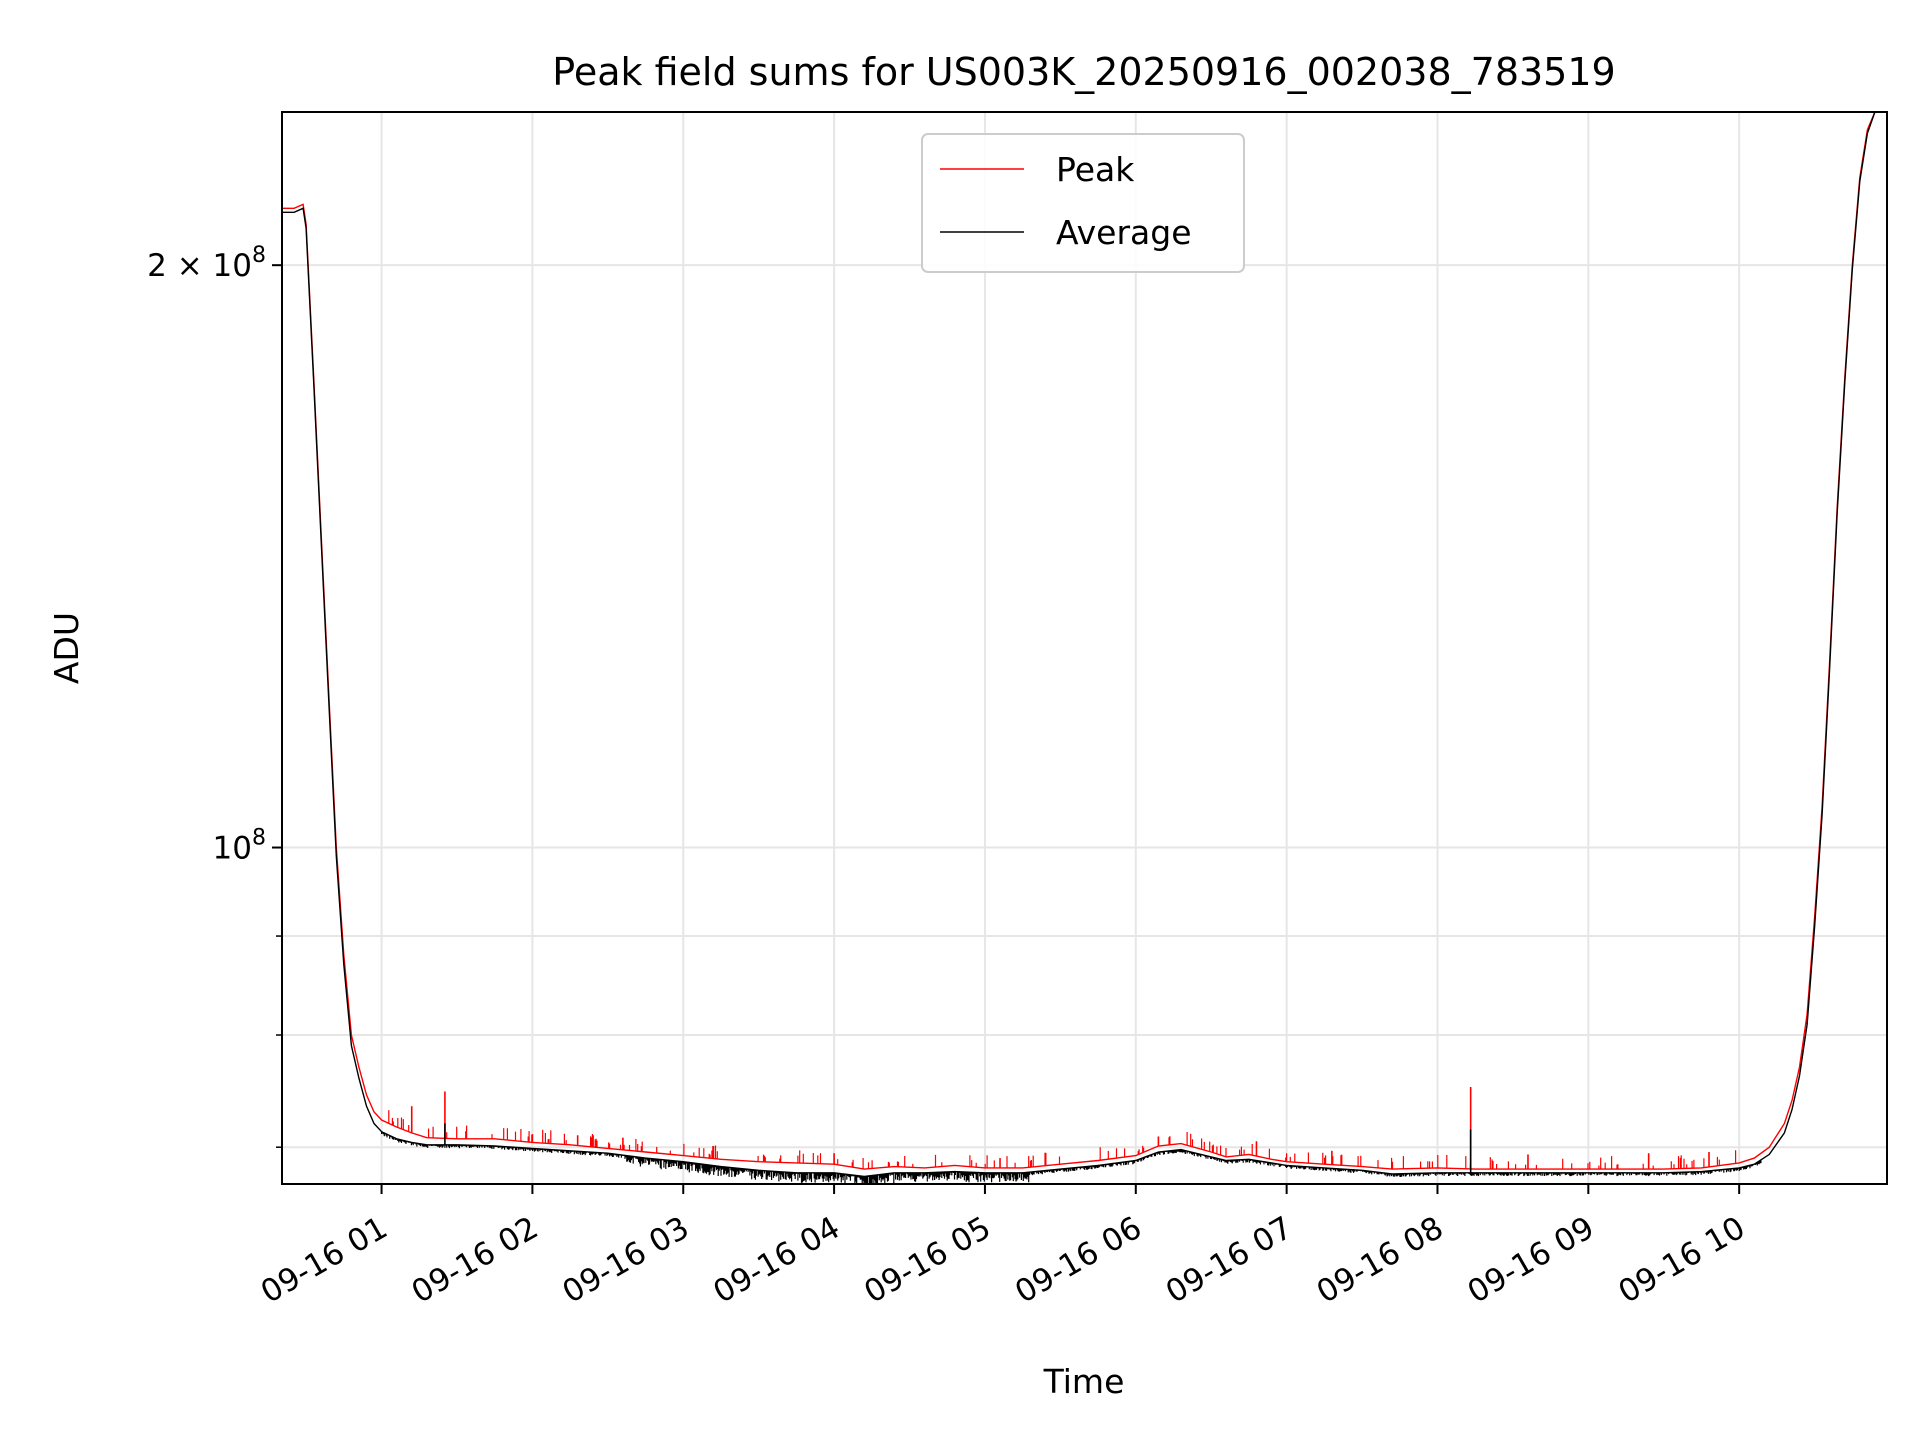 This screenshot has height=1440, width=1920. Describe the element at coordinates (239, 846) in the screenshot. I see `y-tick-label: 108` at that location.